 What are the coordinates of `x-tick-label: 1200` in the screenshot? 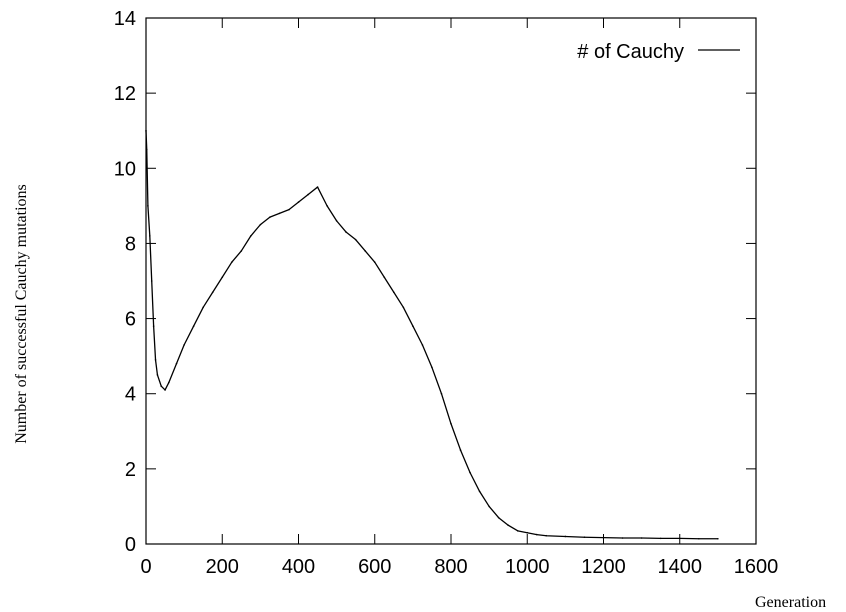 It's located at (603, 567).